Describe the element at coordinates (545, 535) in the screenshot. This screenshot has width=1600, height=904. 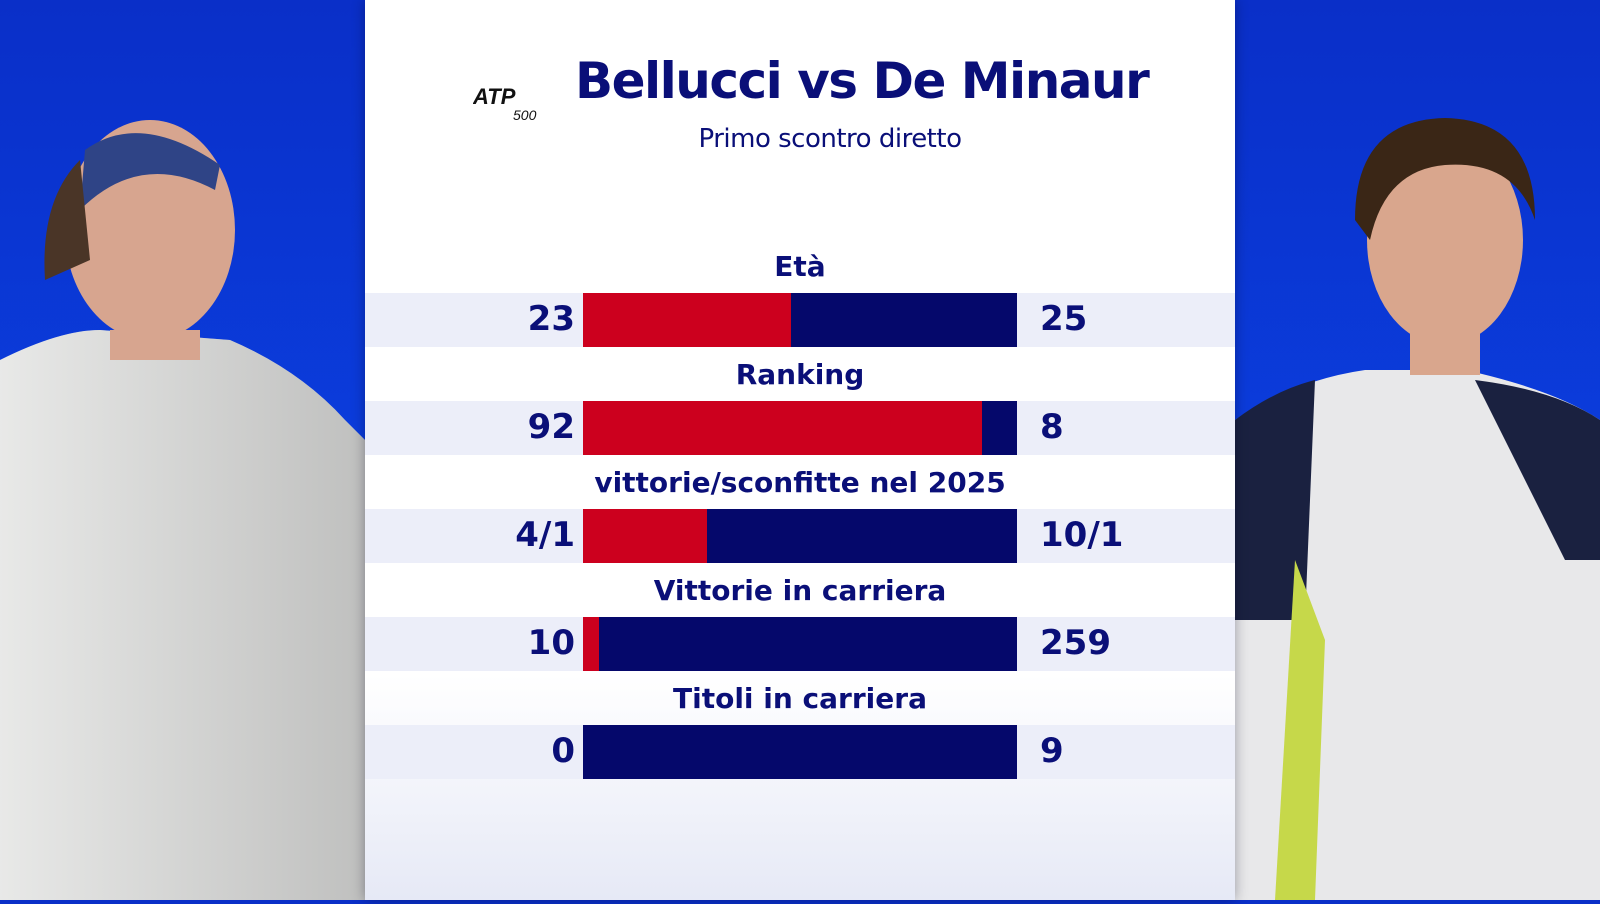
I see `left-value: 4/1` at that location.